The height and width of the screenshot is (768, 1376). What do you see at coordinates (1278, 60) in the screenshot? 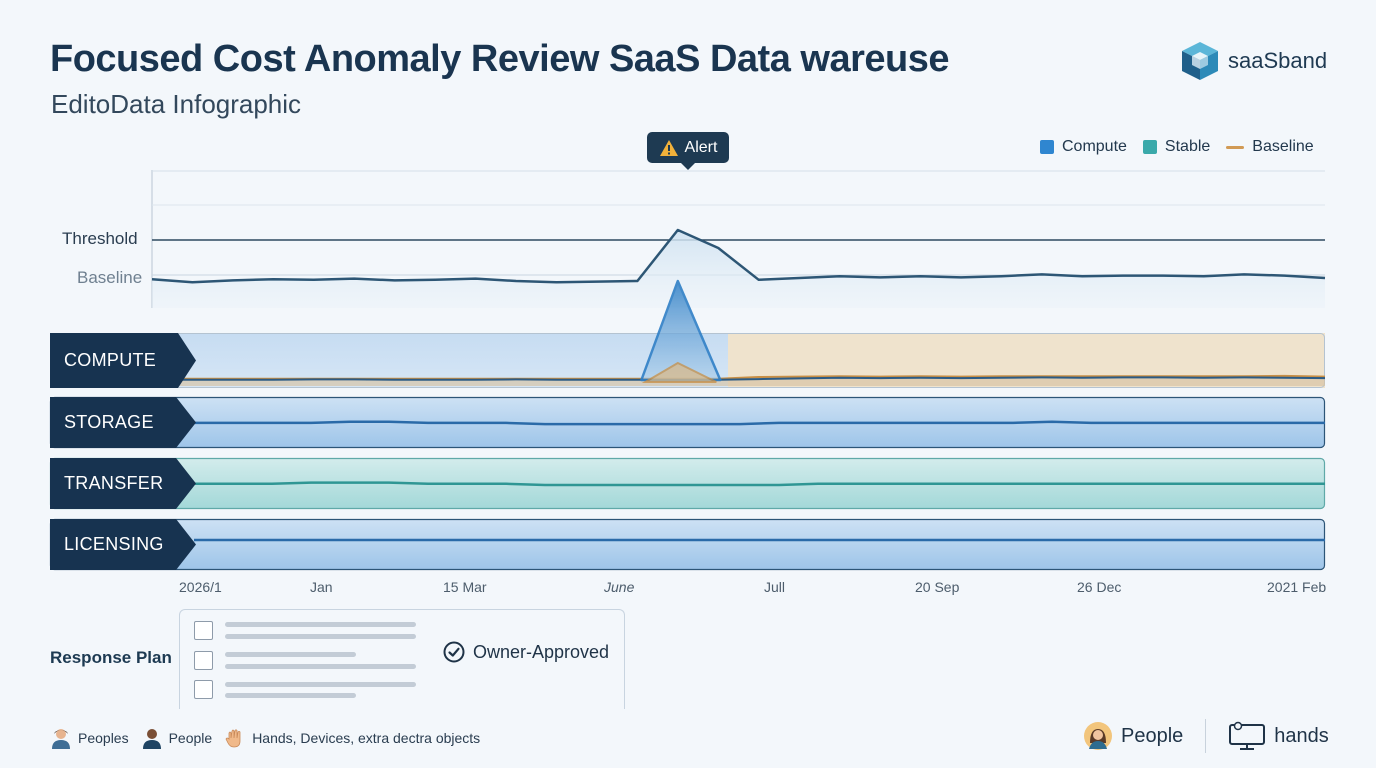
I see `brand-name: saaSband` at bounding box center [1278, 60].